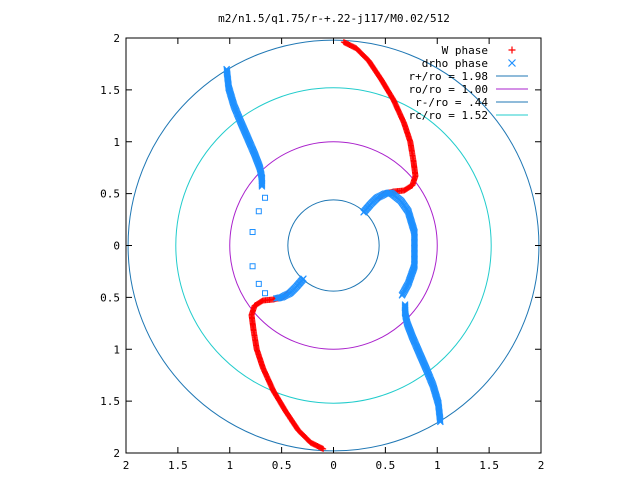 The height and width of the screenshot is (480, 640). Describe the element at coordinates (448, 115) in the screenshot. I see `legend-label: rc/ro = 1.52` at that location.